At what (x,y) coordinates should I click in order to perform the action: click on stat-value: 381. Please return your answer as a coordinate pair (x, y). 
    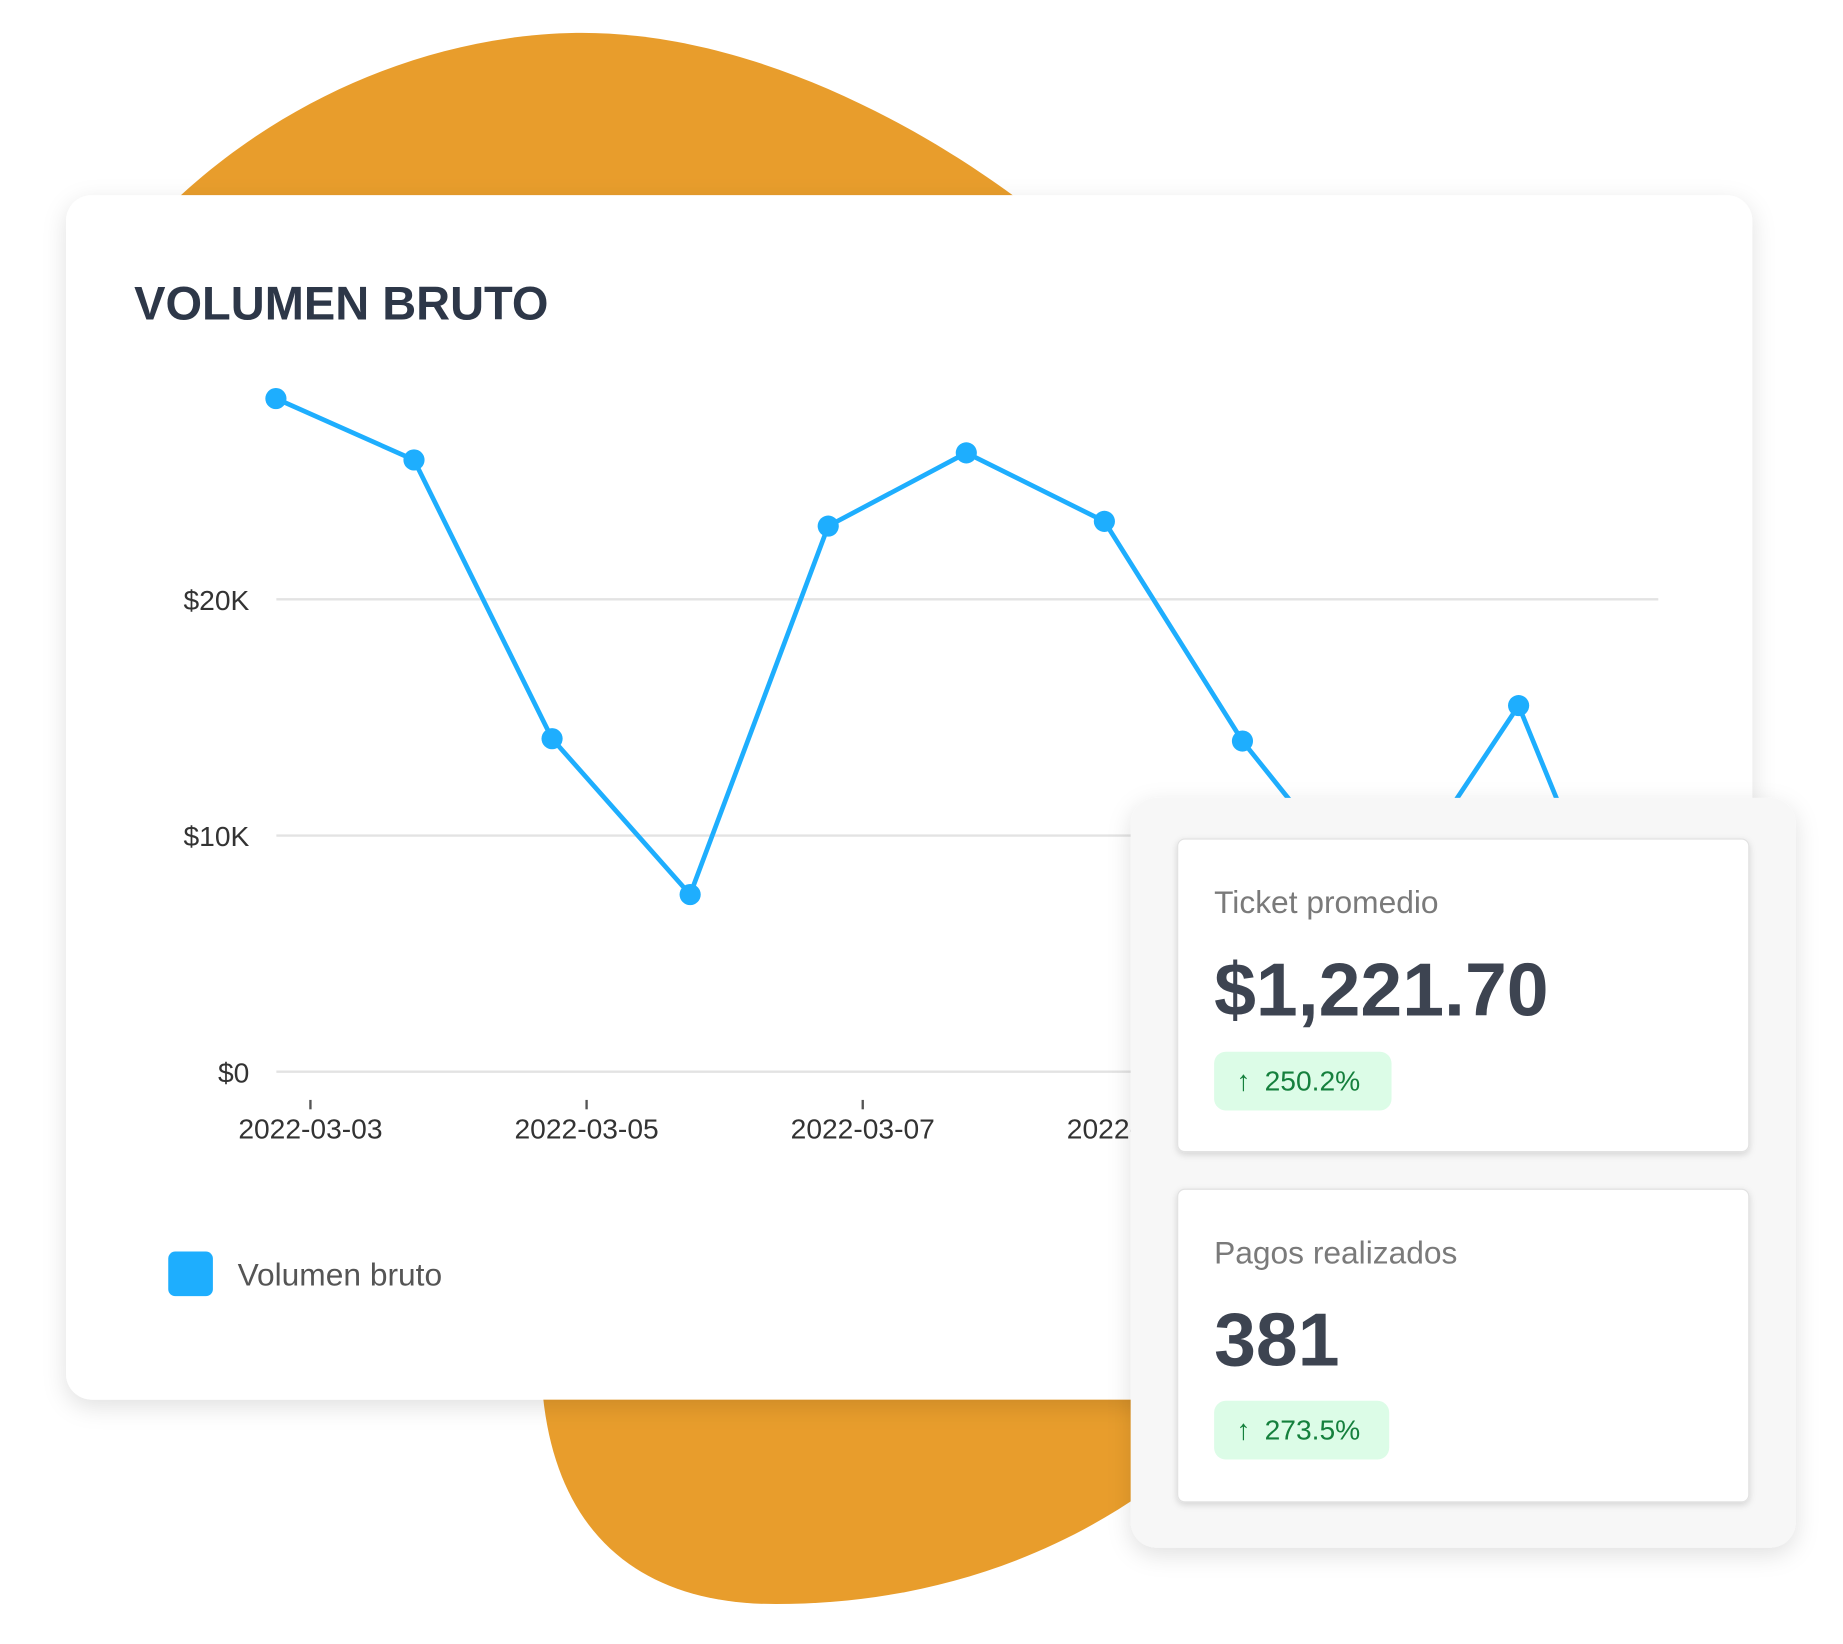
    Looking at the image, I should click on (1276, 1339).